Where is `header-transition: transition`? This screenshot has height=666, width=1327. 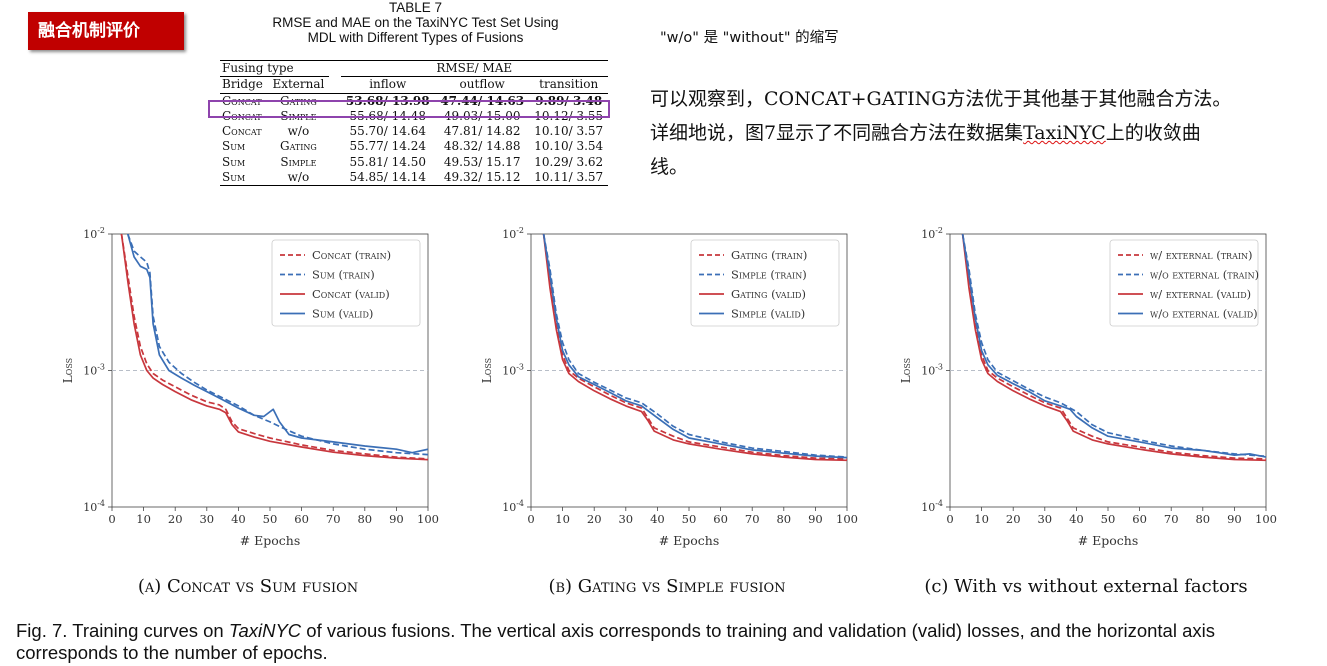 header-transition: transition is located at coordinates (569, 84).